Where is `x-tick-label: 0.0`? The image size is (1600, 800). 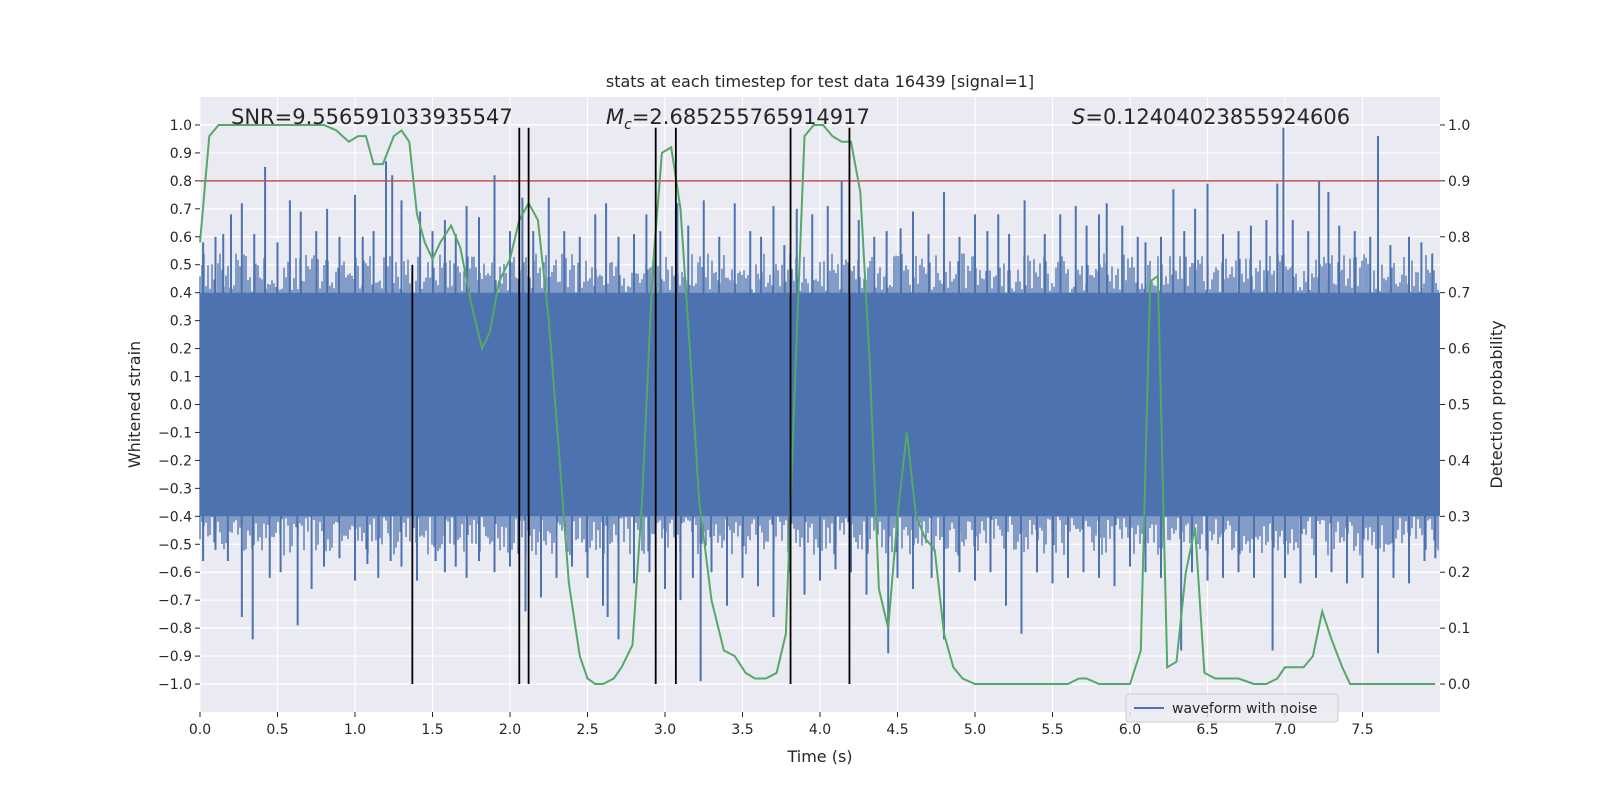
x-tick-label: 0.0 is located at coordinates (200, 730).